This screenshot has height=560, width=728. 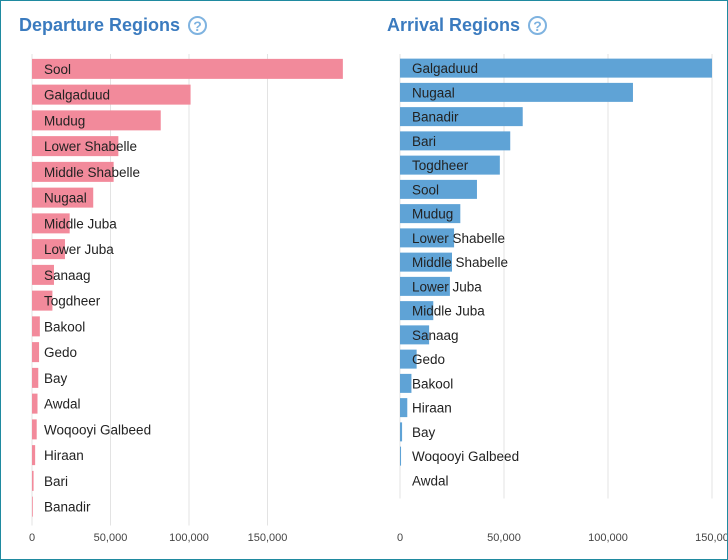 What do you see at coordinates (268, 538) in the screenshot?
I see `departure-tick-label: 150,000` at bounding box center [268, 538].